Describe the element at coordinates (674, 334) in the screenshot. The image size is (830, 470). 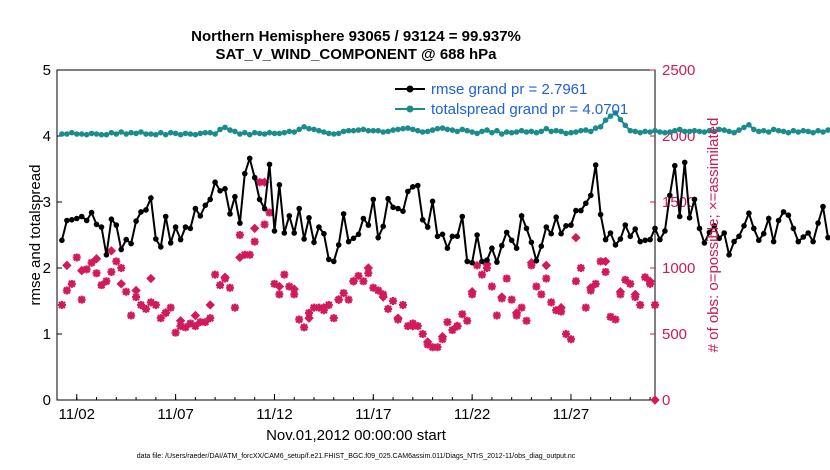
I see `y-tick-label-right: 500` at that location.